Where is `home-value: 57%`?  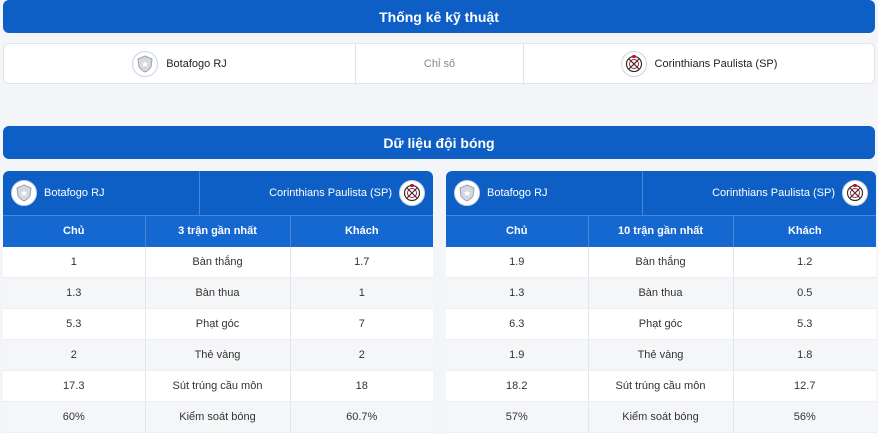 home-value: 57% is located at coordinates (517, 417).